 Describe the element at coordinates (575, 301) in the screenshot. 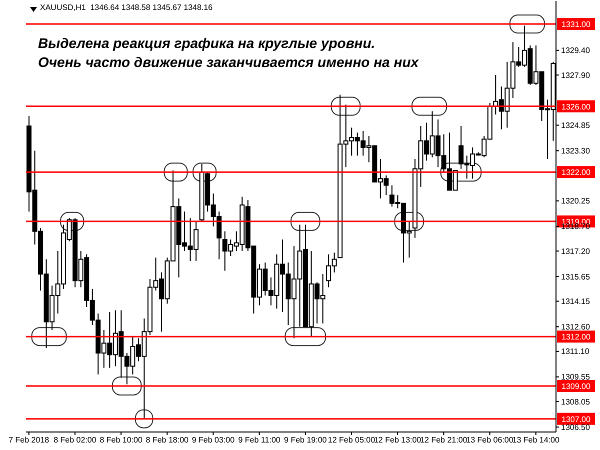

I see `y-tick-label: 1314.15` at that location.